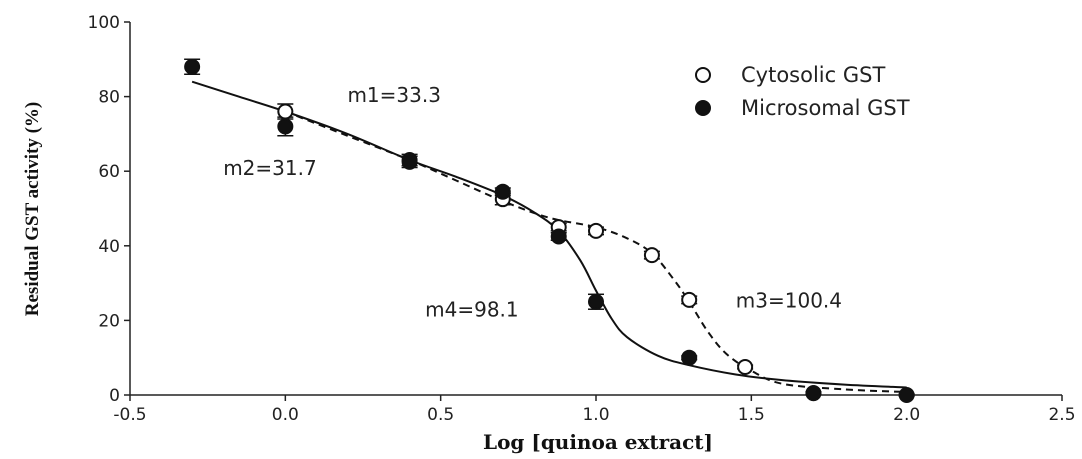 This screenshot has width=1082, height=459. Describe the element at coordinates (104, 23) in the screenshot. I see `y-tick-label: 100` at that location.